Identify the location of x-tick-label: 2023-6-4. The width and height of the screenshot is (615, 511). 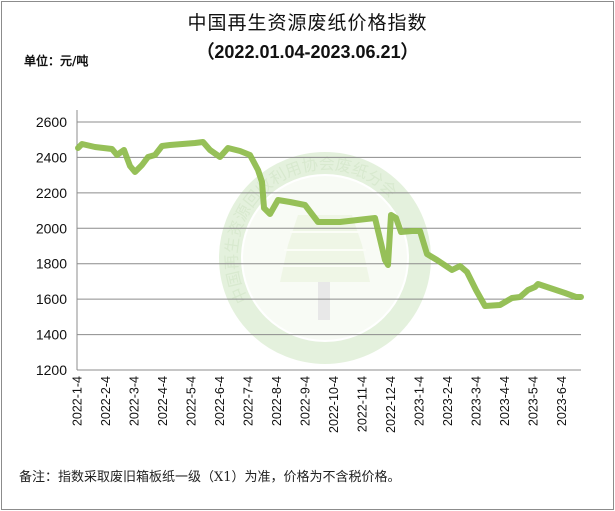
(562, 401).